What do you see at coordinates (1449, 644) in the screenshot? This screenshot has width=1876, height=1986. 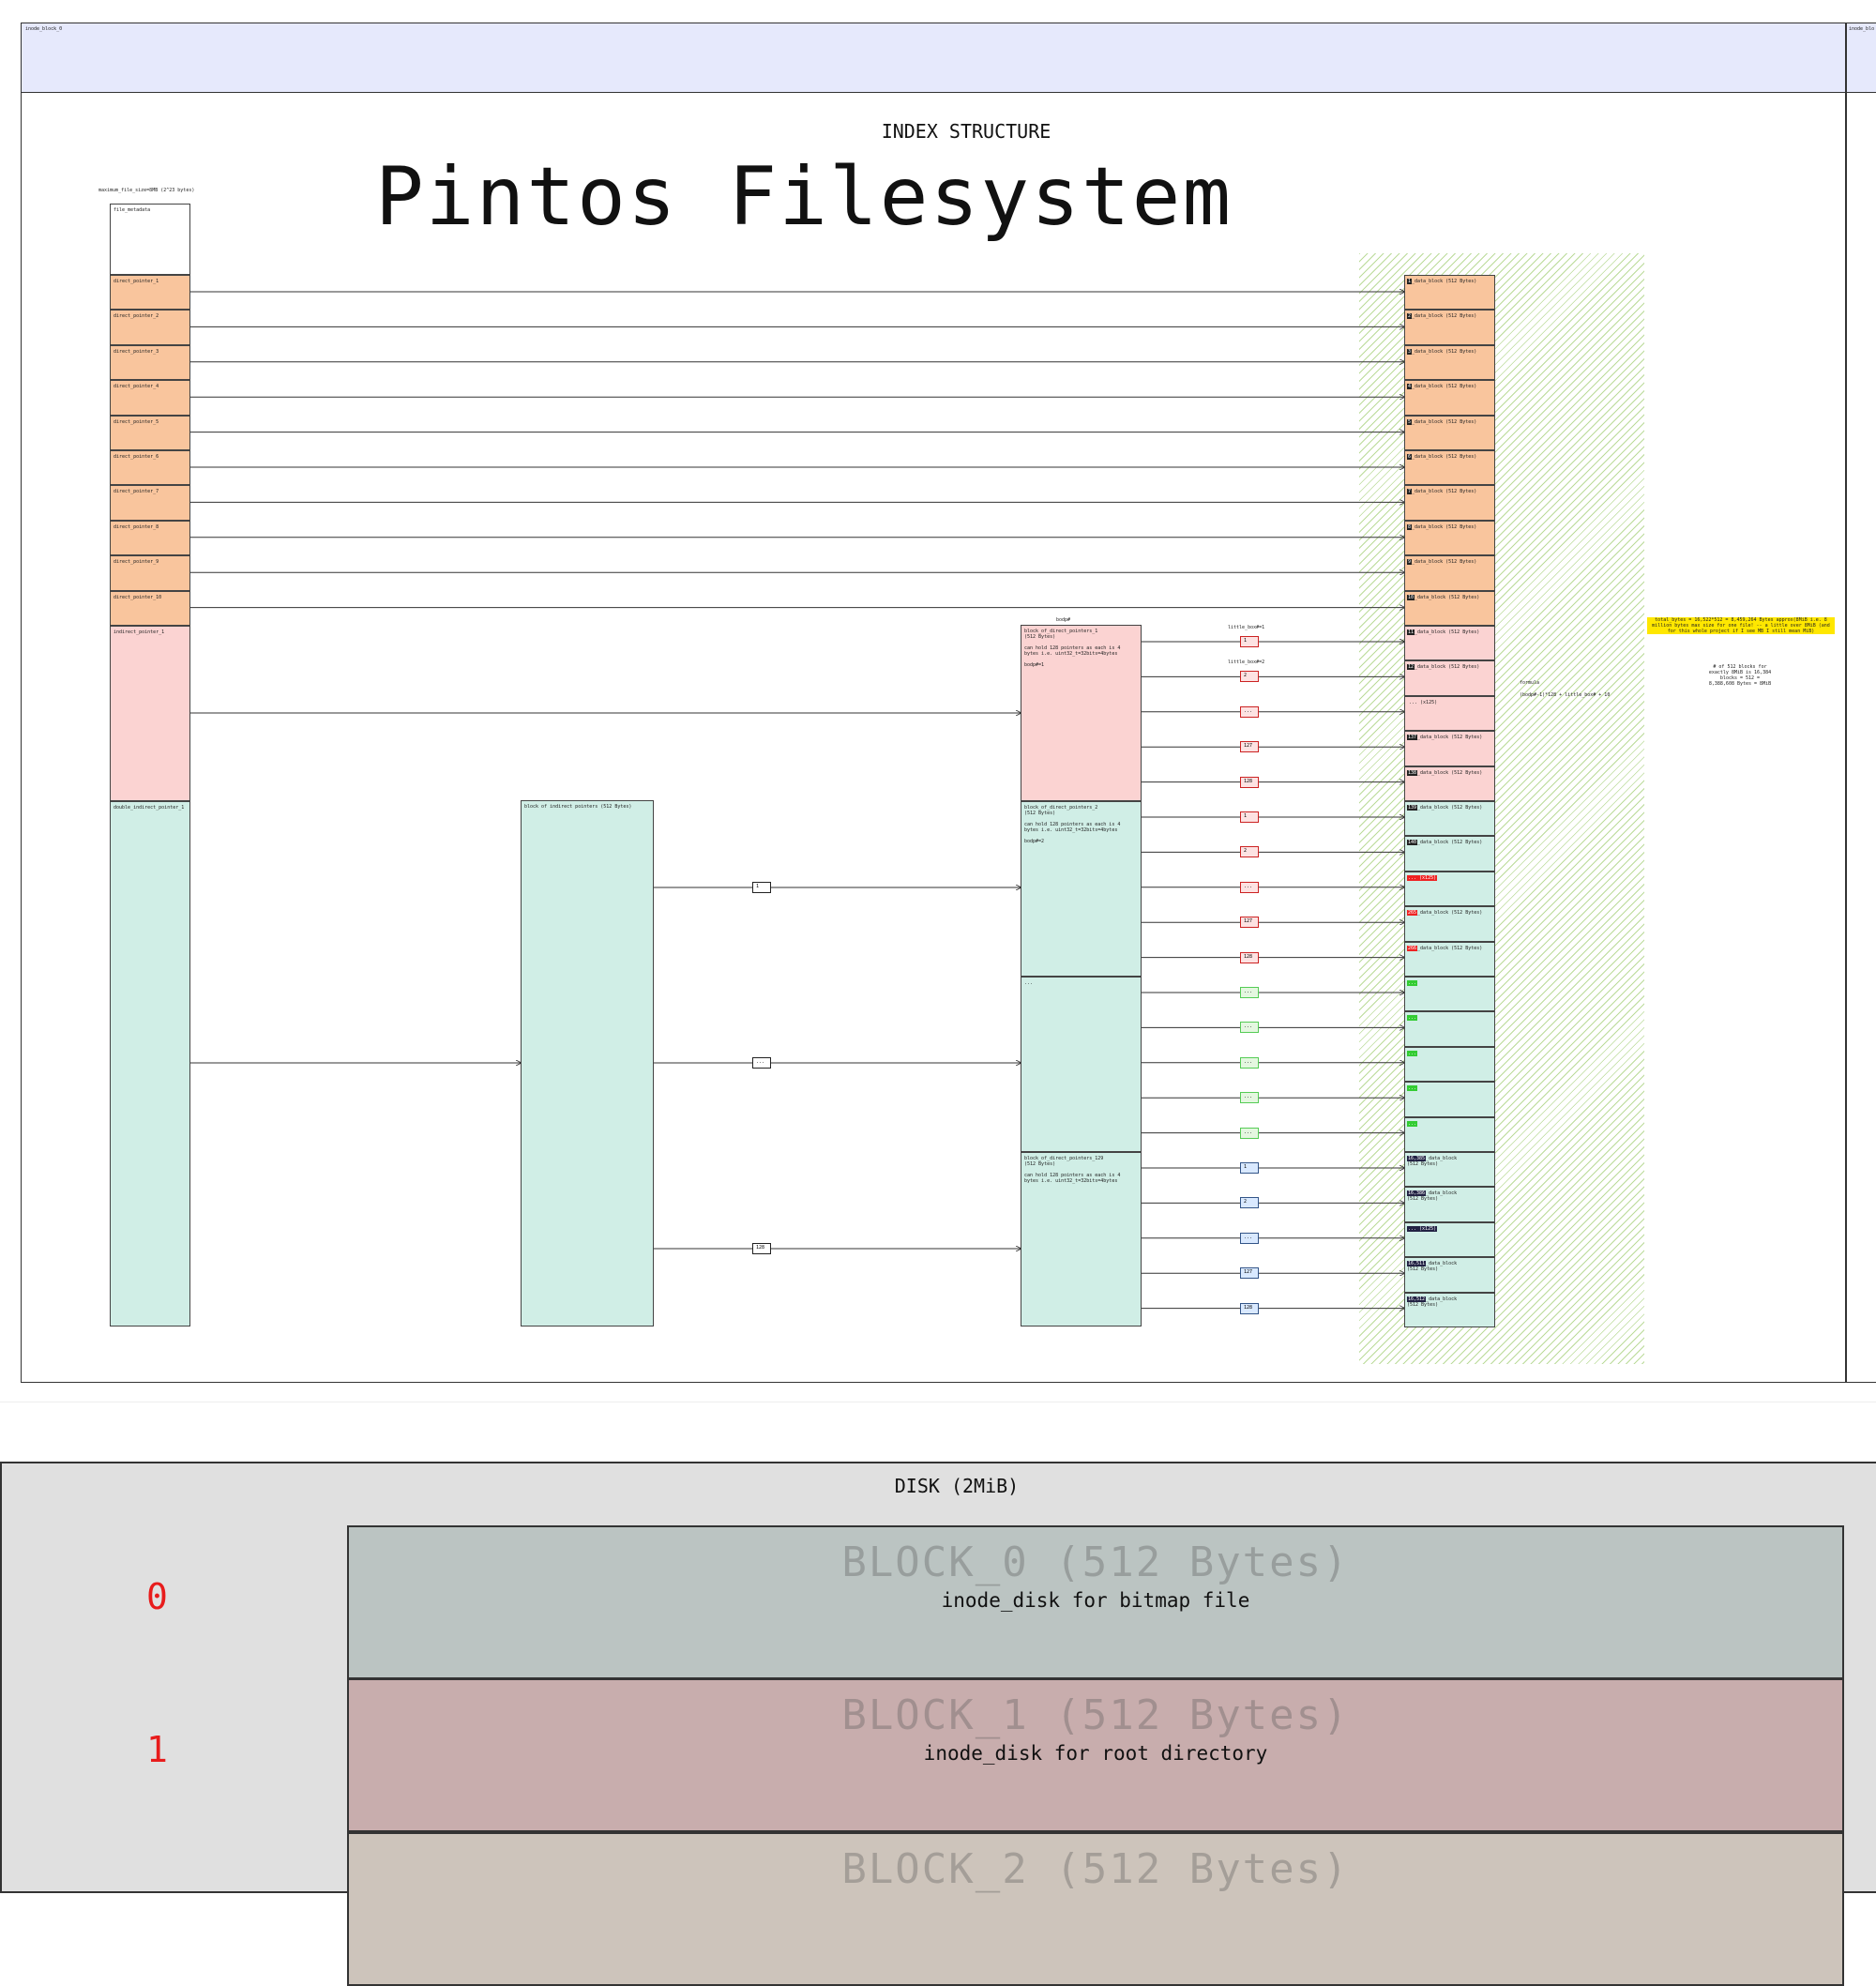 I see `data-block-cell: 11_data_block (512 Bytes)` at bounding box center [1449, 644].